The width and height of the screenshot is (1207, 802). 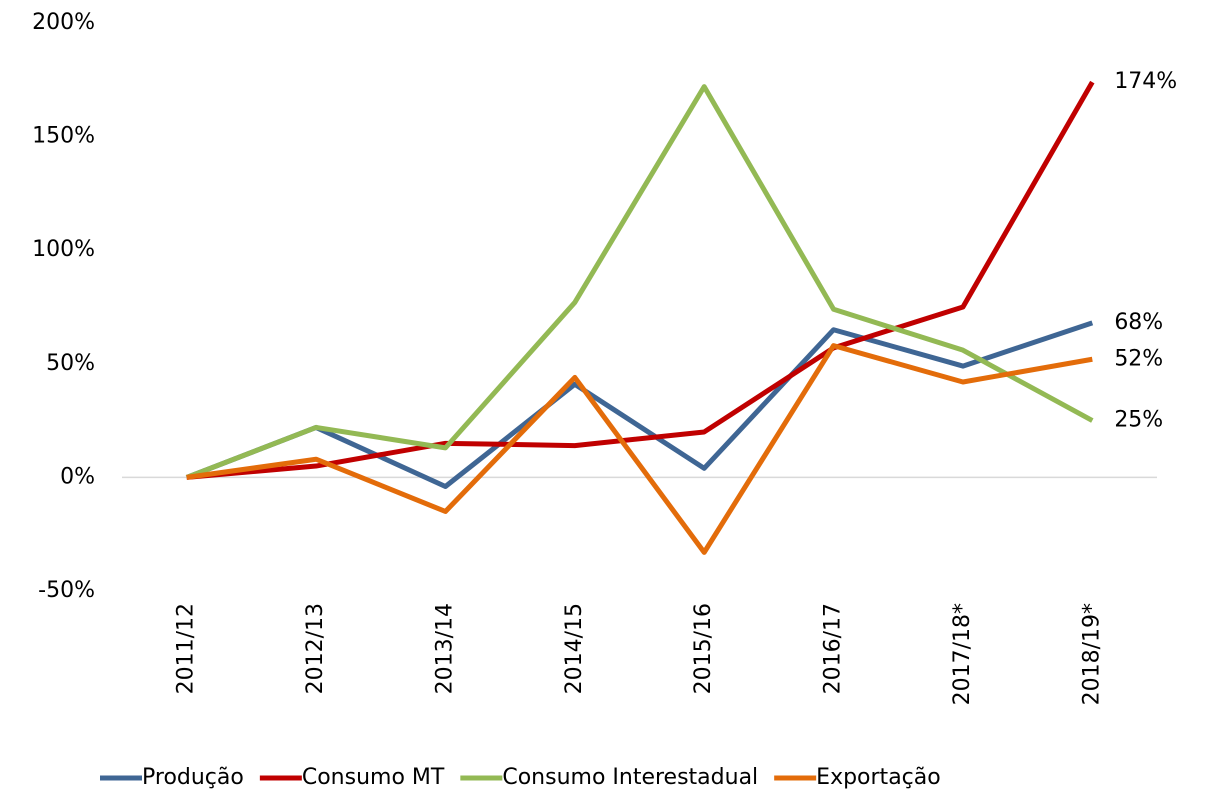 I want to click on x-tick-label: 2012/13, so click(x=315, y=648).